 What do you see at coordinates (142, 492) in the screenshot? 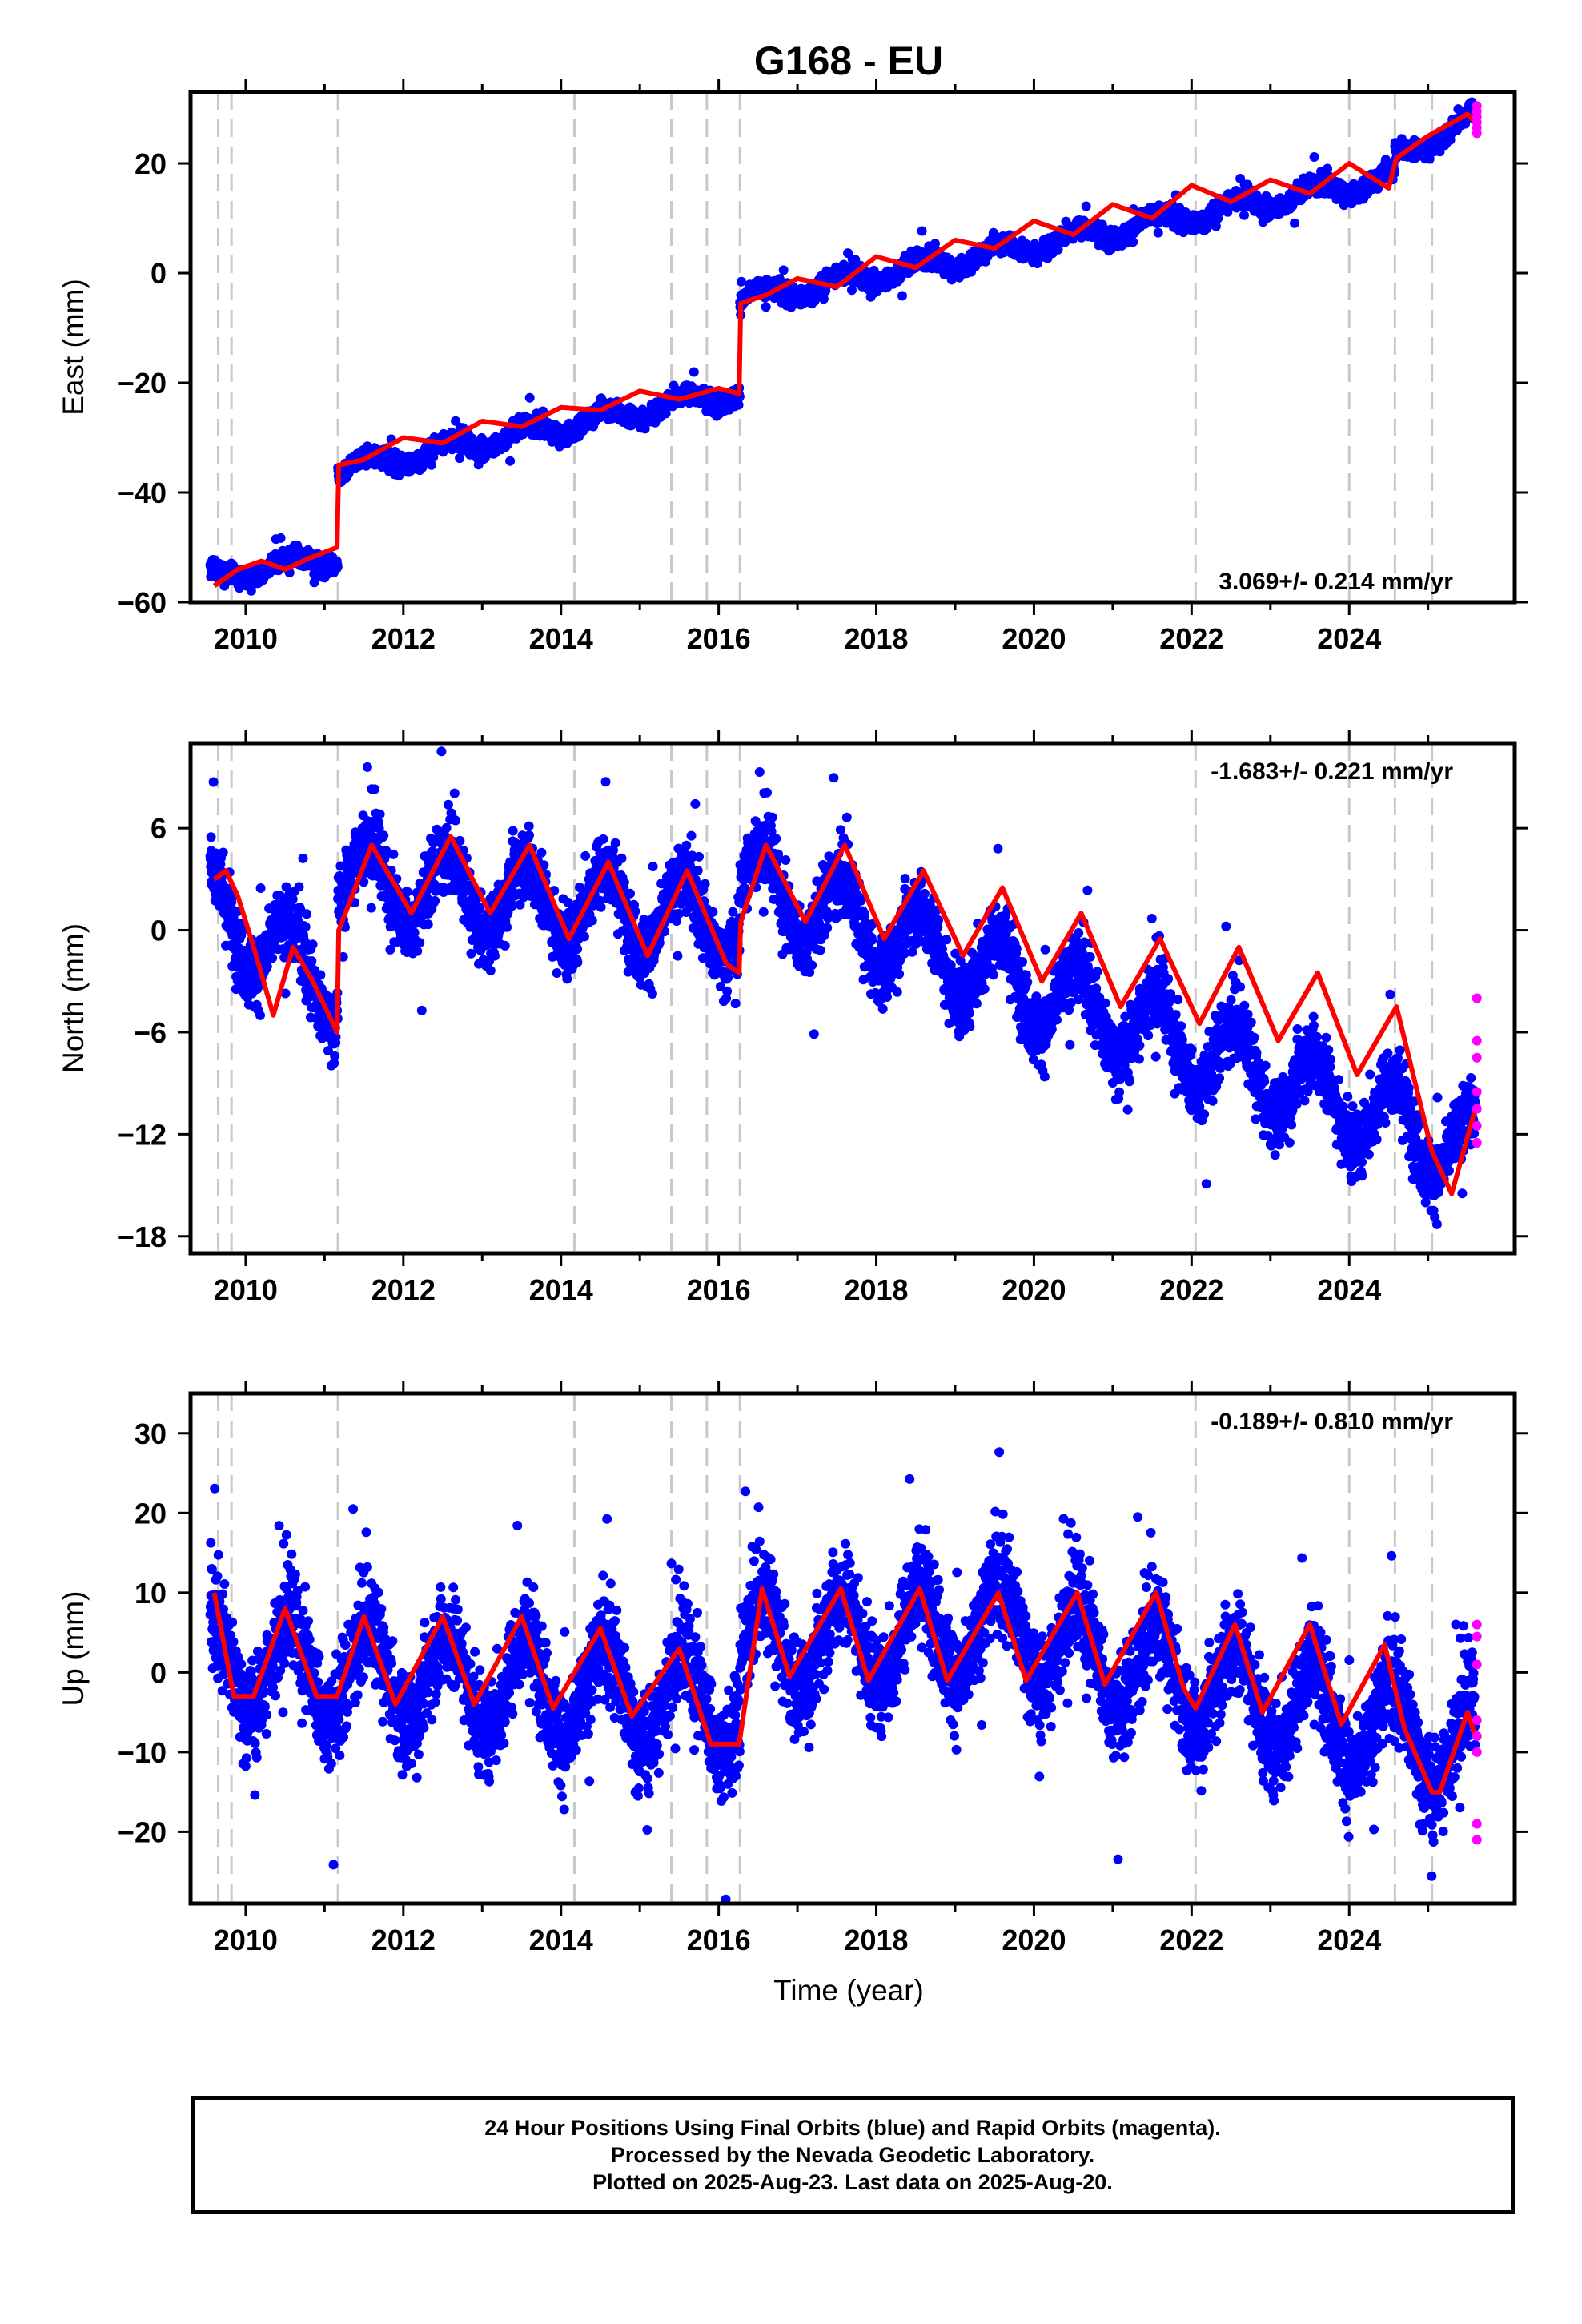
I see `y-tick-label: −40` at bounding box center [142, 492].